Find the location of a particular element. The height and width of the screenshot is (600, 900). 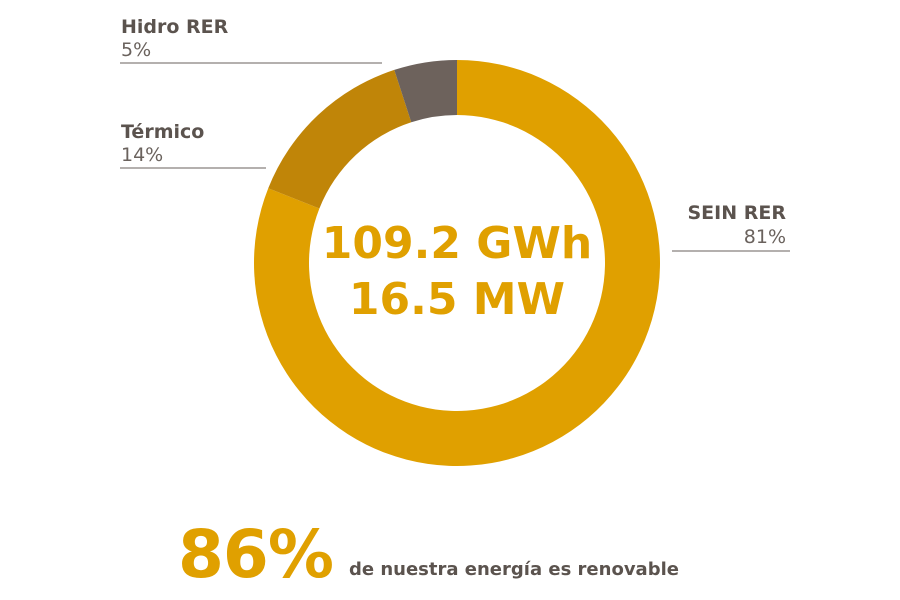

donut-slice-t-rmico is located at coordinates (340, 139).